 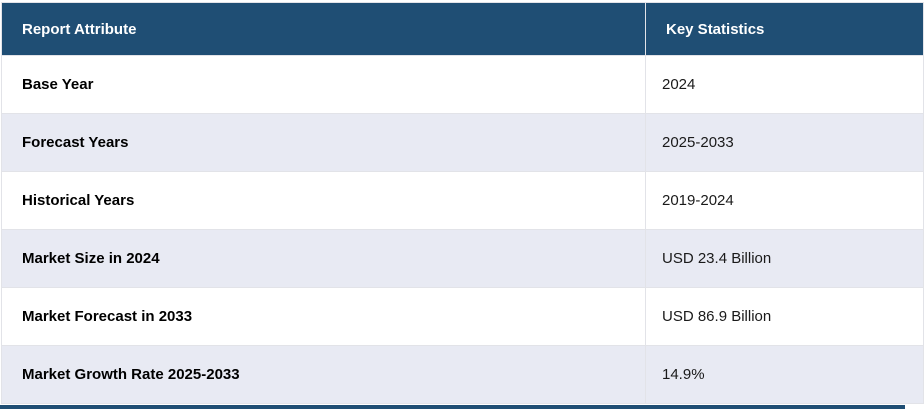 I want to click on header-row: Report Attribute Key Statistics, so click(x=462, y=29).